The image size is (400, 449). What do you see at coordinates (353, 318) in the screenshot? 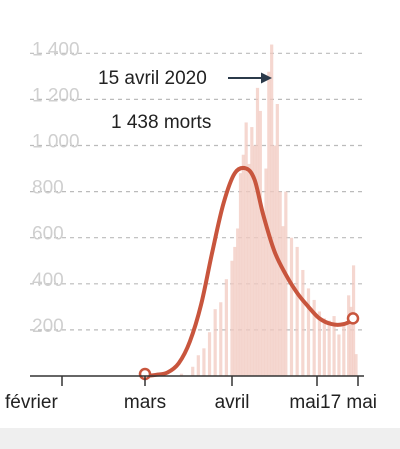
I see `line-end-marker` at bounding box center [353, 318].